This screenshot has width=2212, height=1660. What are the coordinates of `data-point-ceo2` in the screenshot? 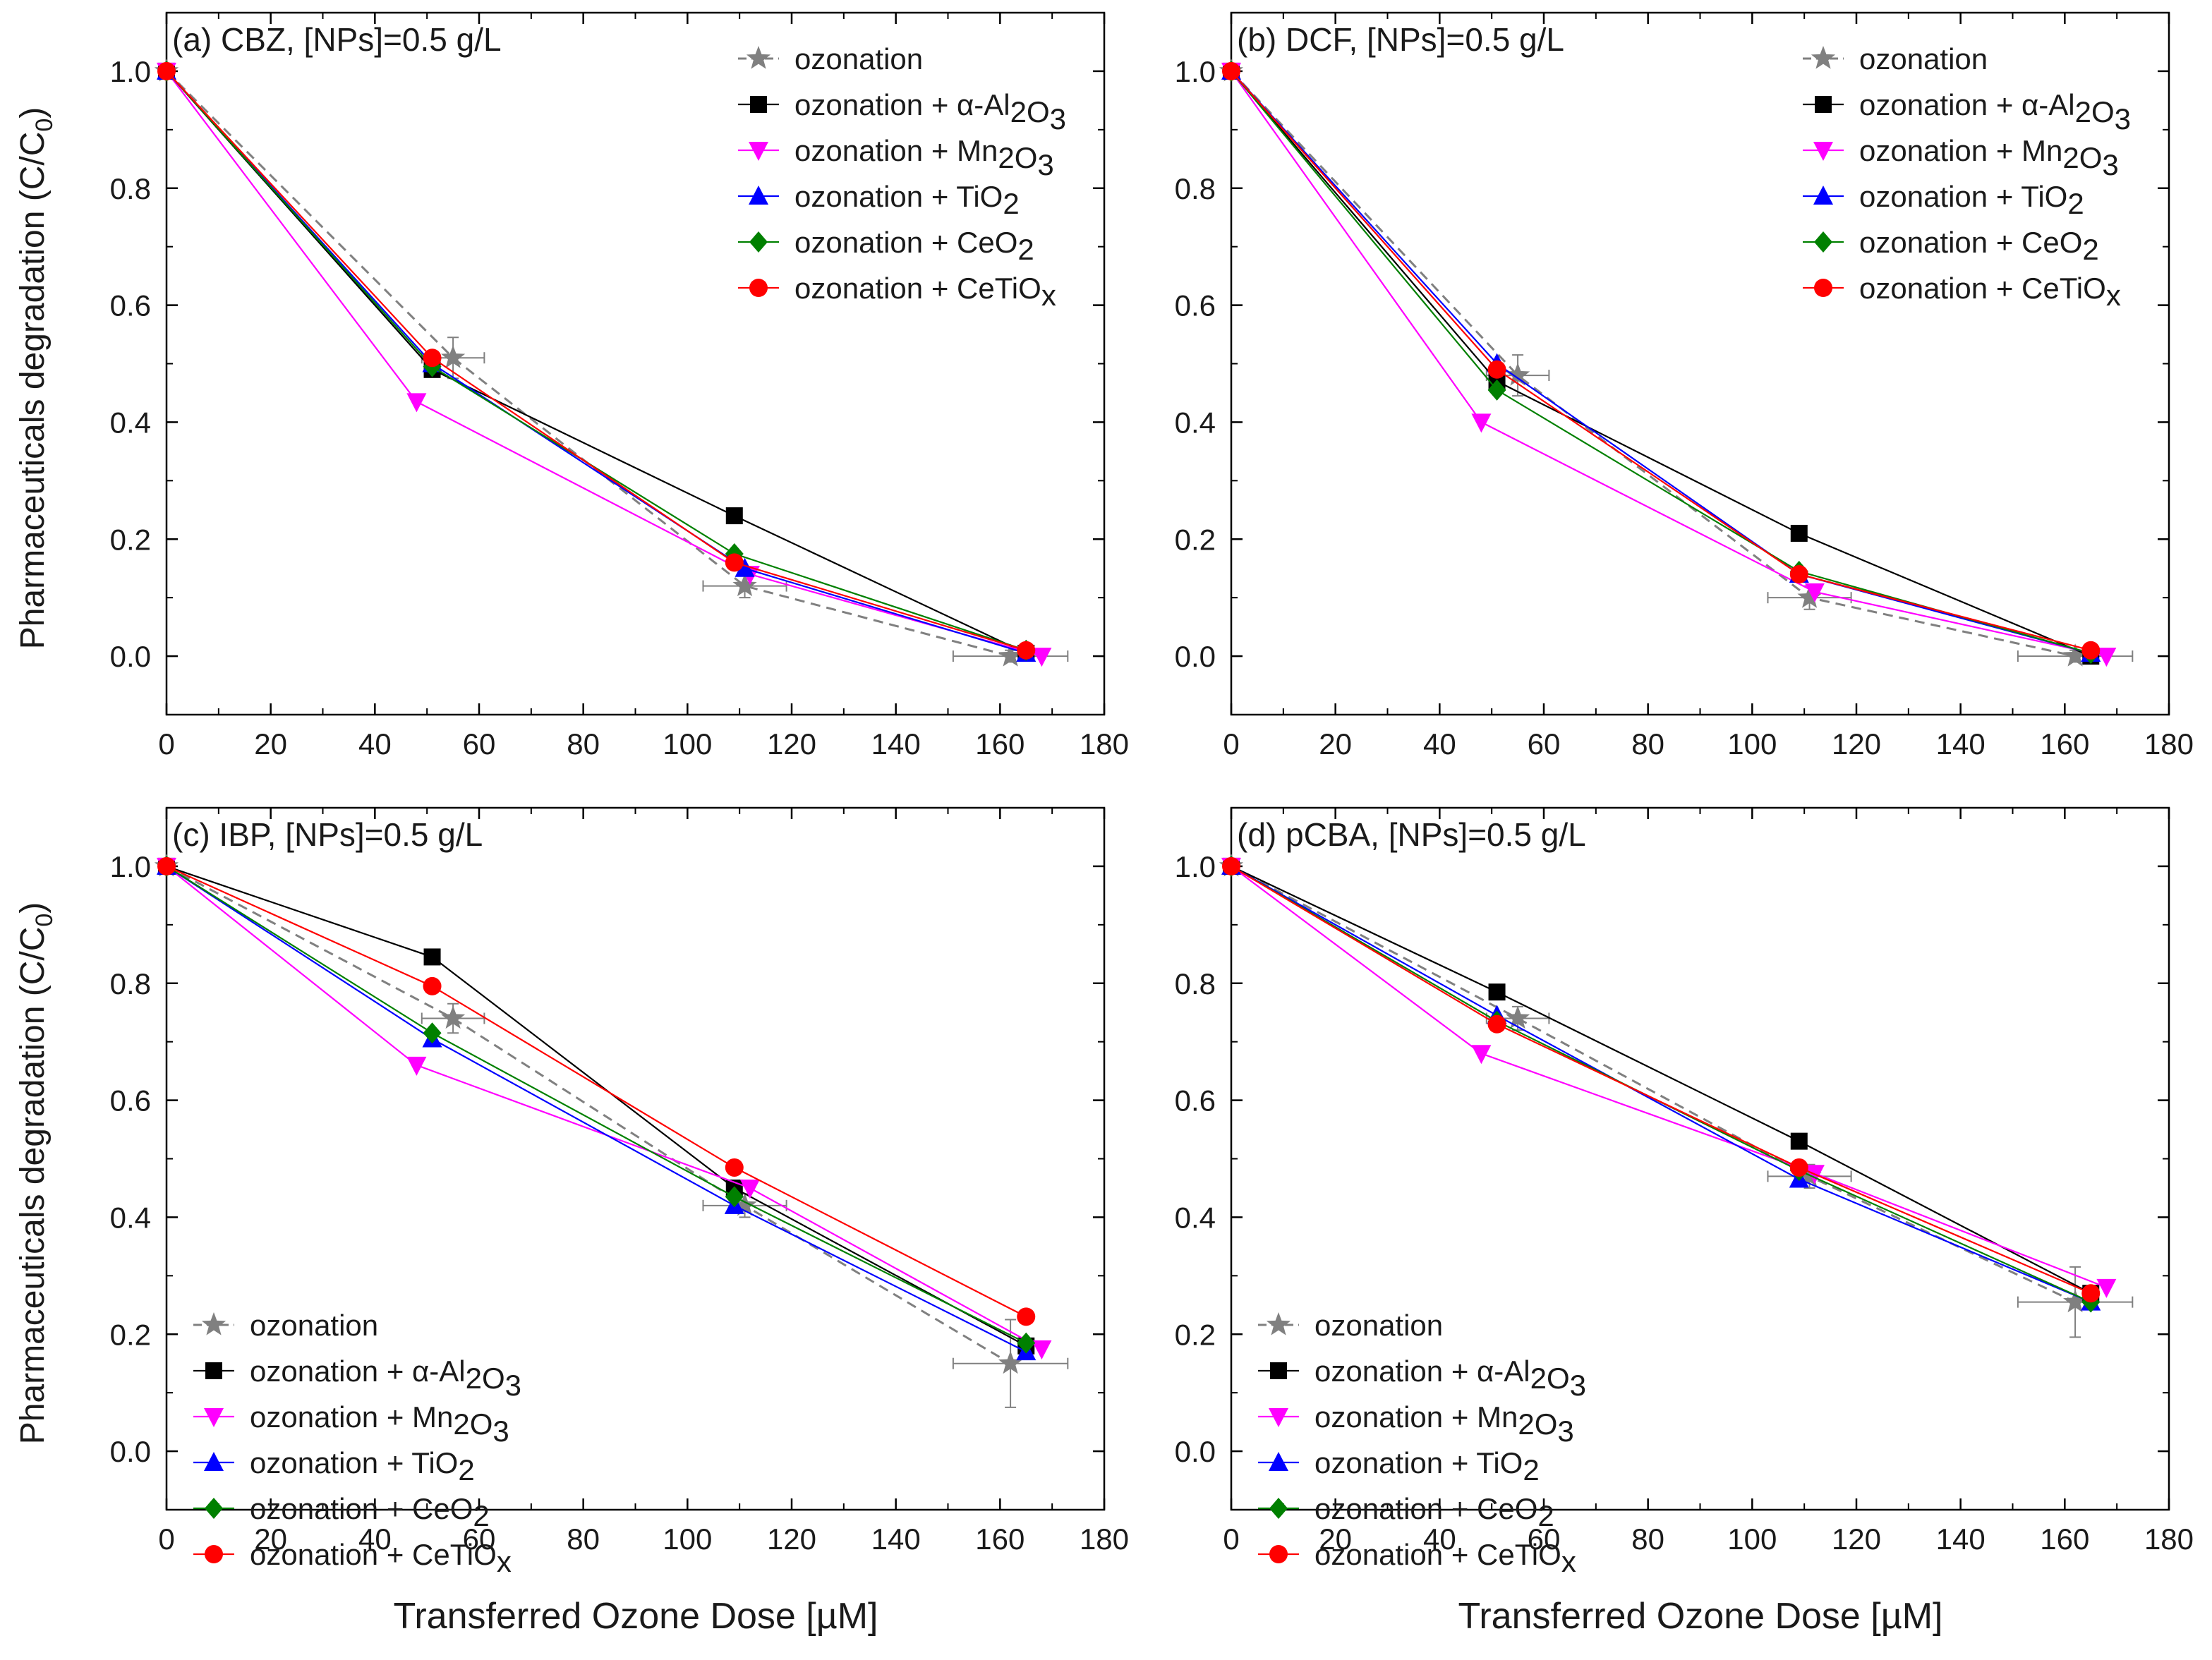 It's located at (734, 1197).